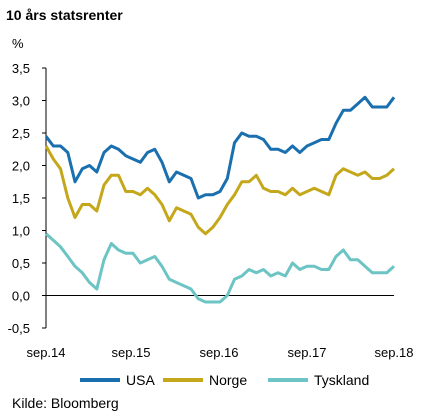 The width and height of the screenshot is (426, 418). I want to click on y-tick-label: 0,0, so click(21, 296).